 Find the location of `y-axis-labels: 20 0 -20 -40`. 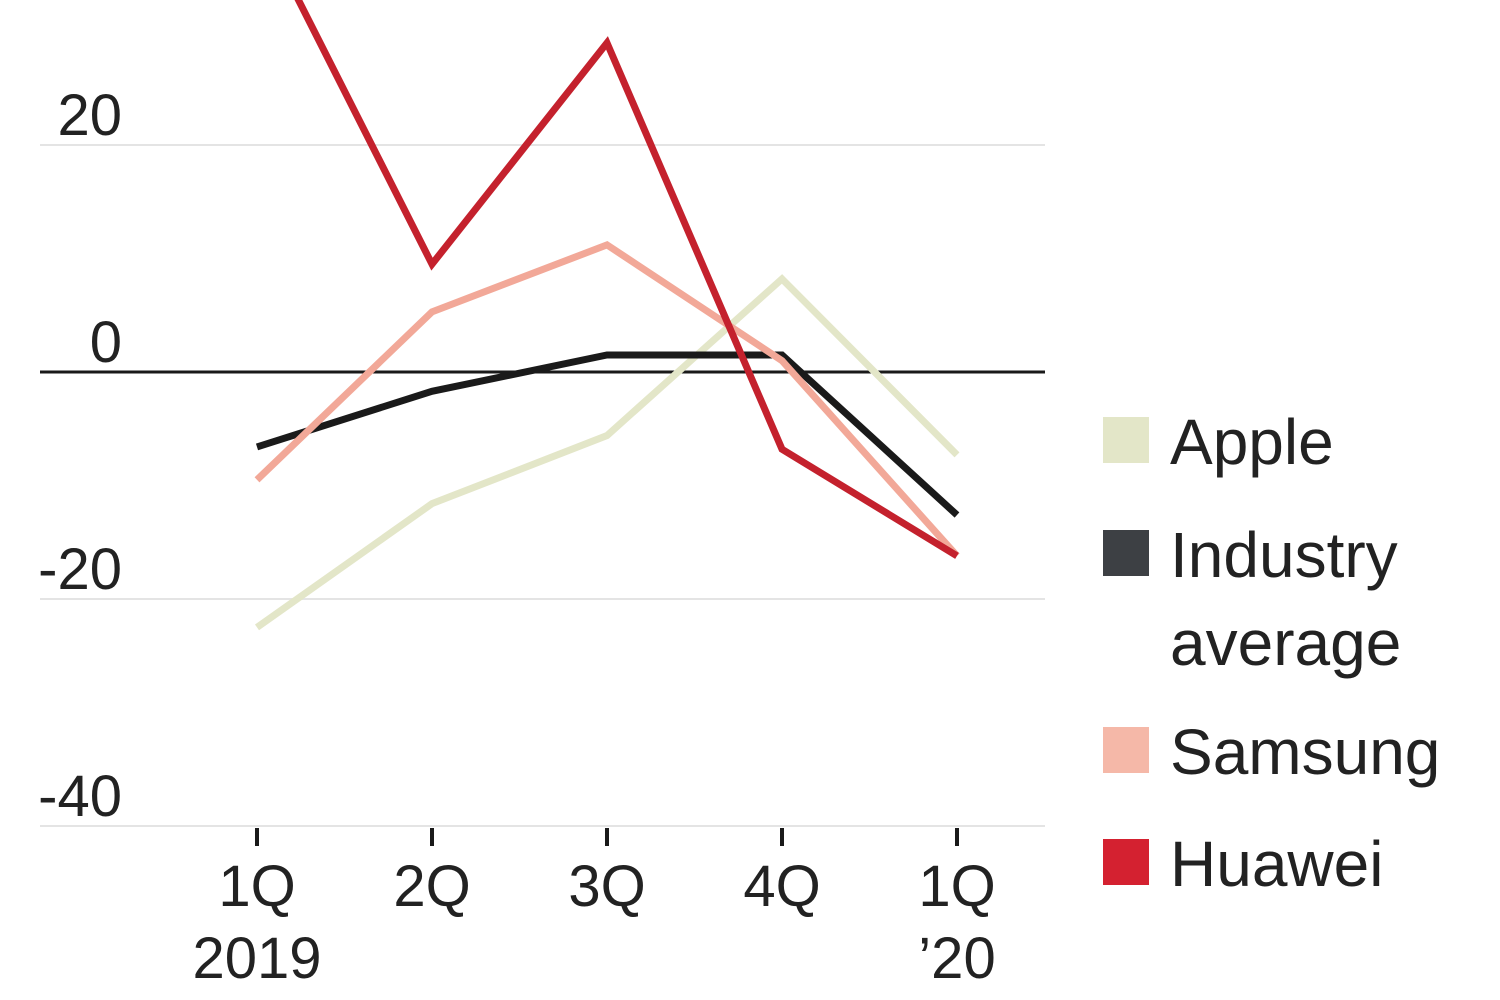

y-axis-labels: 20 0 -20 -40 is located at coordinates (80, 456).